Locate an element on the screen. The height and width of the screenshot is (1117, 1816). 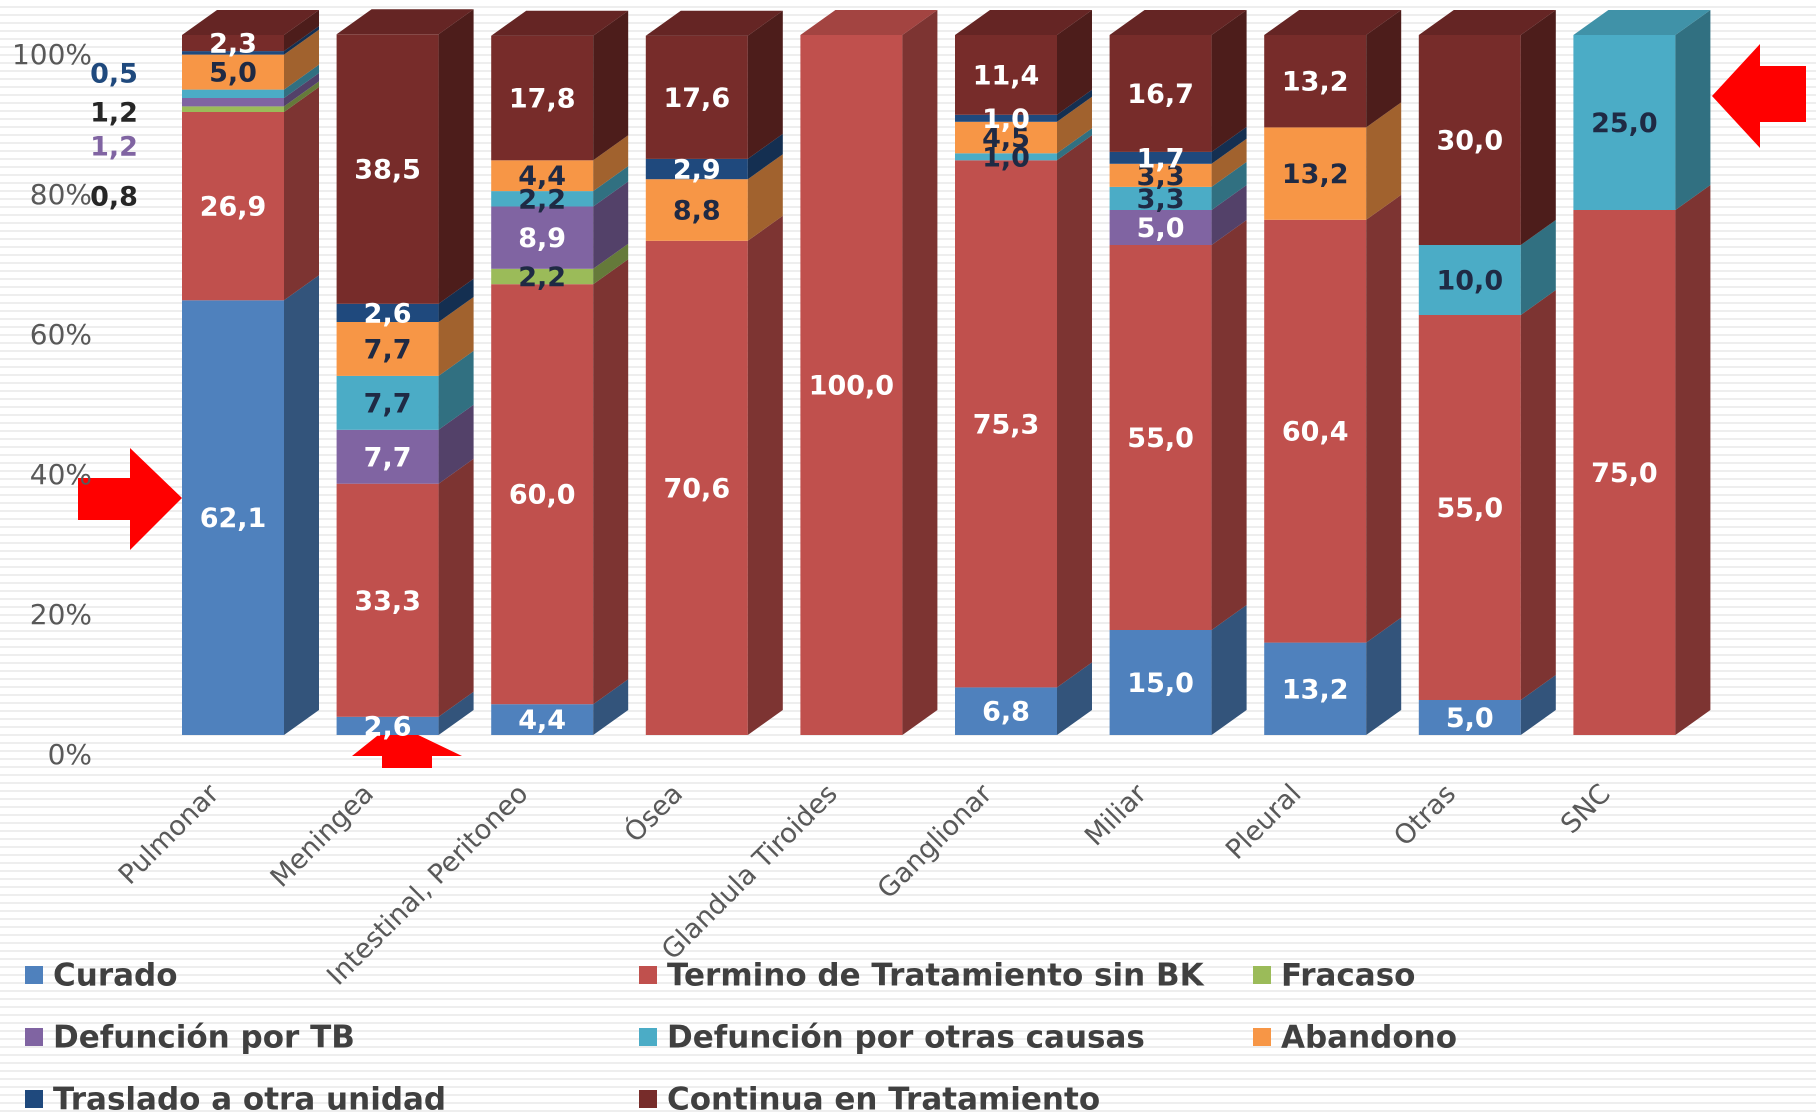
data-label: 17,6 is located at coordinates (696, 98).